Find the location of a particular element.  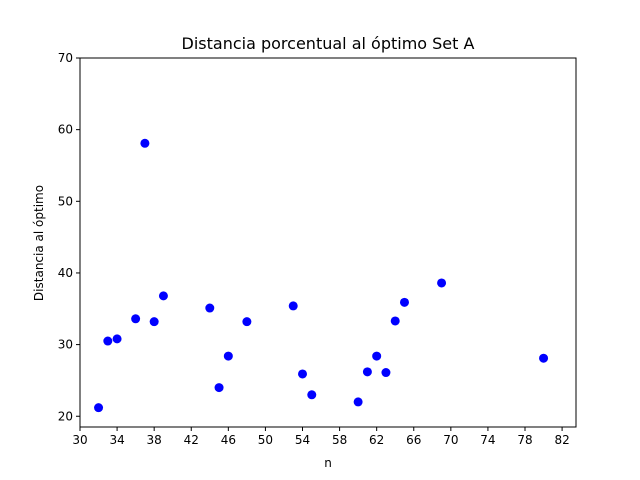

y-axis-label: Distancia al óptimo is located at coordinates (39, 243).